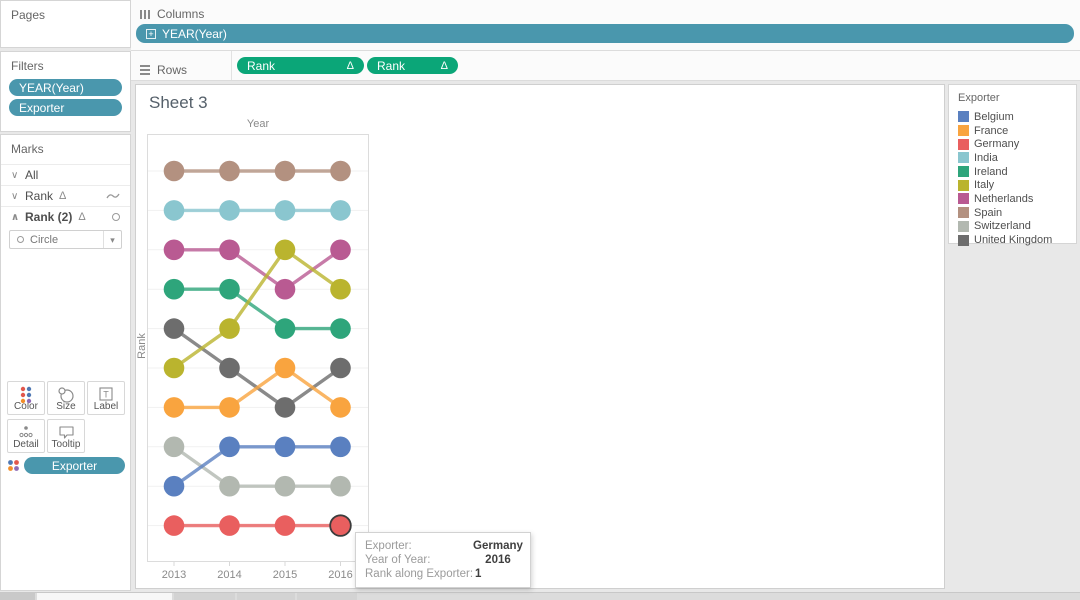 The width and height of the screenshot is (1080, 600). I want to click on mark-india-2014, so click(229, 210).